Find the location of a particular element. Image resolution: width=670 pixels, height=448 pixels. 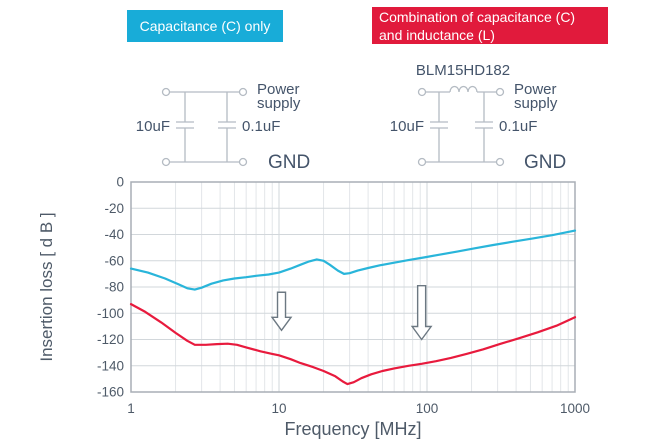

y-tick-label: 0 is located at coordinates (120, 182).